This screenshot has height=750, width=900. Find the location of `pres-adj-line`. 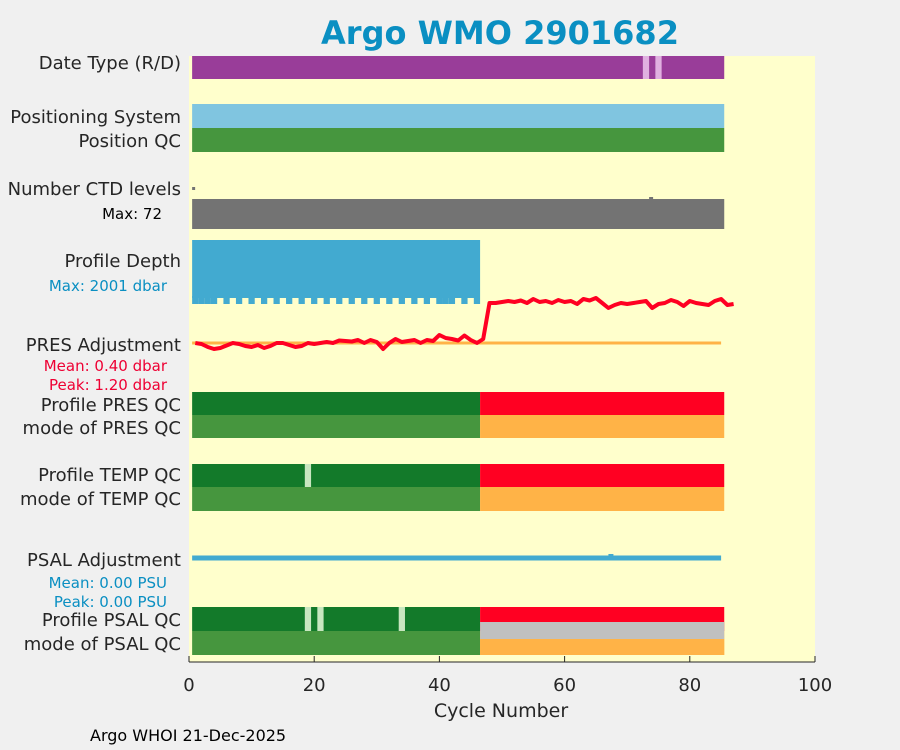

pres-adj-line is located at coordinates (464, 323).